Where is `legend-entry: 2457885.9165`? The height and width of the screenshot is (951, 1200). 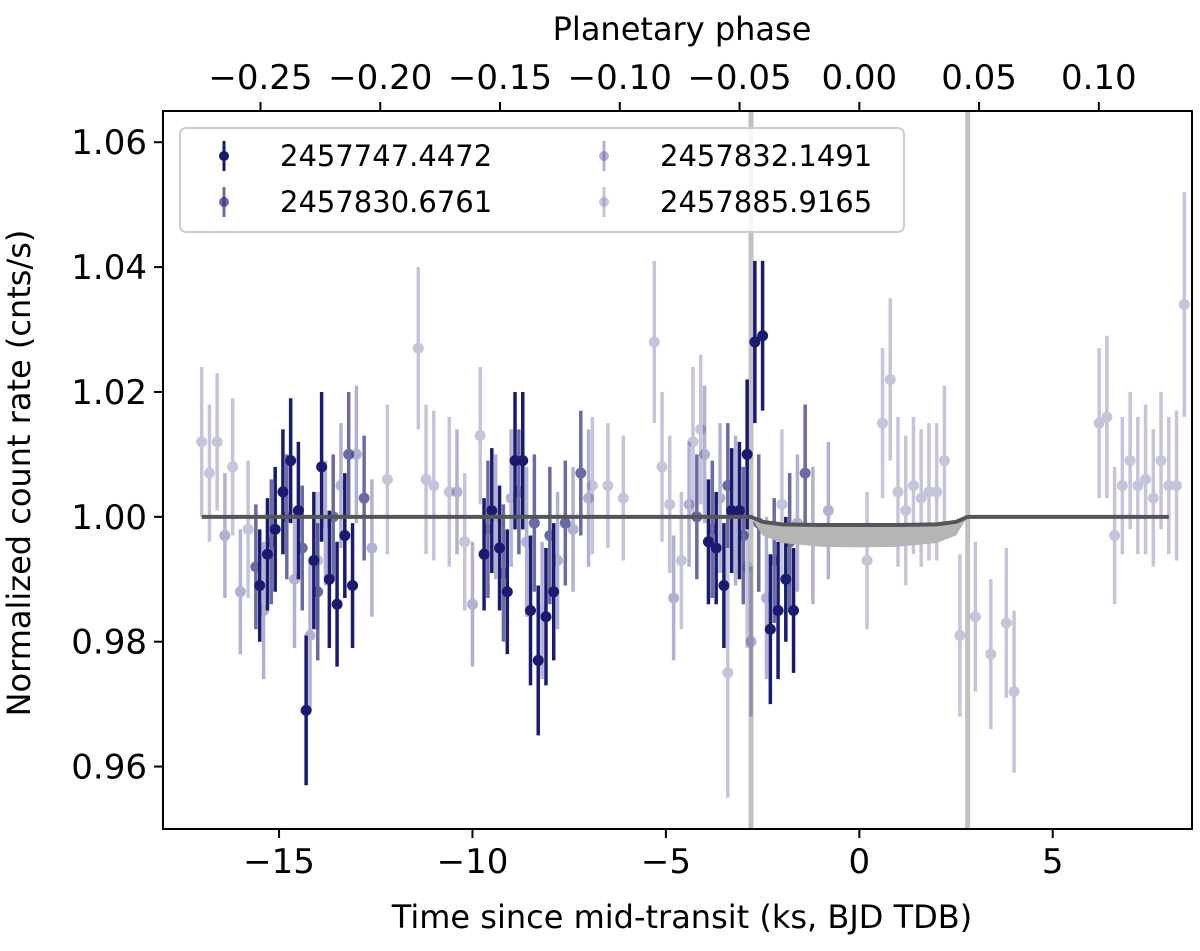 legend-entry: 2457885.9165 is located at coordinates (735, 202).